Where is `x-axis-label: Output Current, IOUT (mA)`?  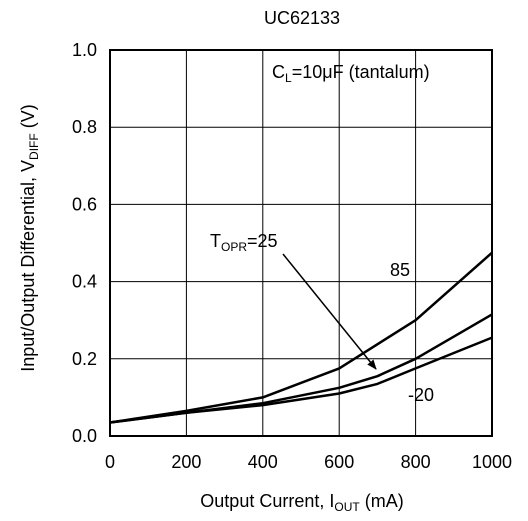
x-axis-label: Output Current, IOUT (mA) is located at coordinates (301, 502).